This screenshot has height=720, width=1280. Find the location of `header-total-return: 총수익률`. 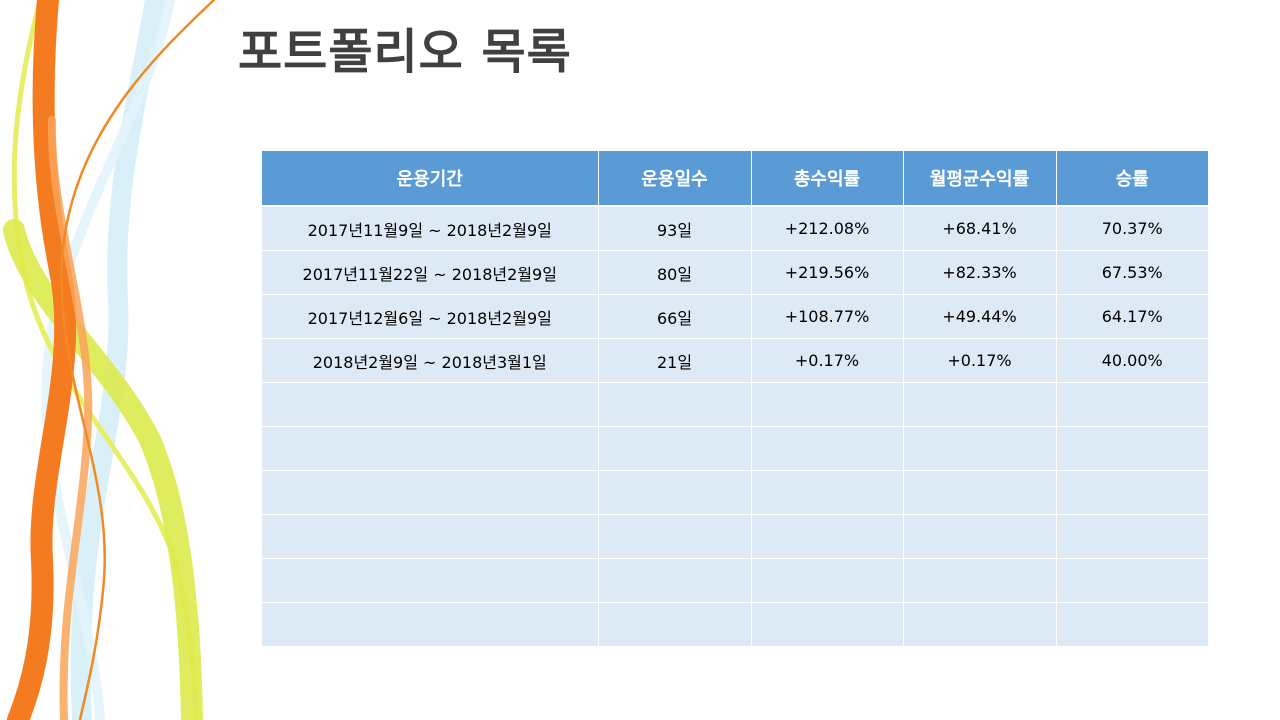

header-total-return: 총수익률 is located at coordinates (827, 179).